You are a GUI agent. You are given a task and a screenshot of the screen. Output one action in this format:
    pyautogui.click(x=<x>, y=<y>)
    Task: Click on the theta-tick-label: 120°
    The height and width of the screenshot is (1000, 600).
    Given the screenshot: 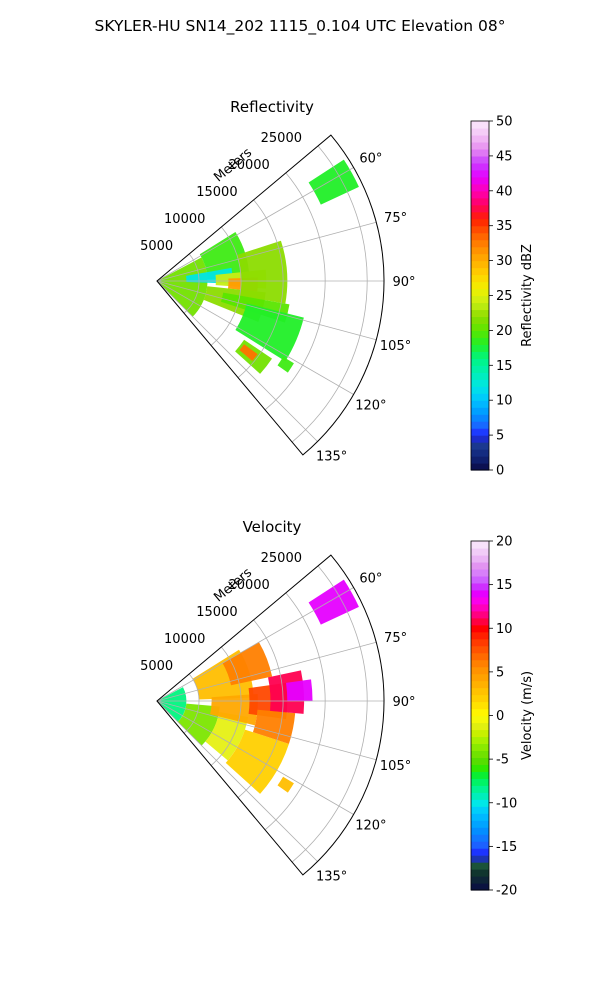 What is the action you would take?
    pyautogui.click(x=370, y=826)
    